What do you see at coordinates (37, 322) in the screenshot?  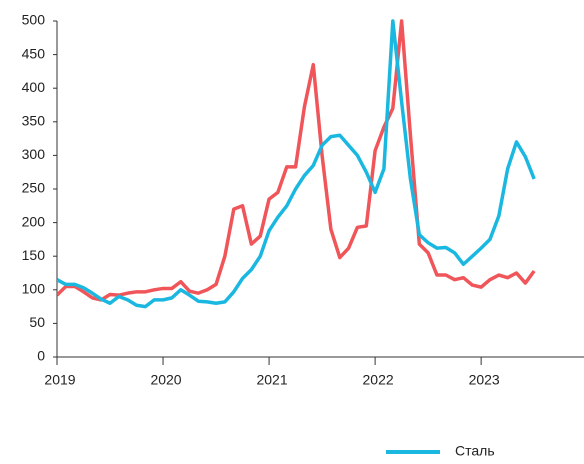 I see `y-tick-label: 50` at bounding box center [37, 322].